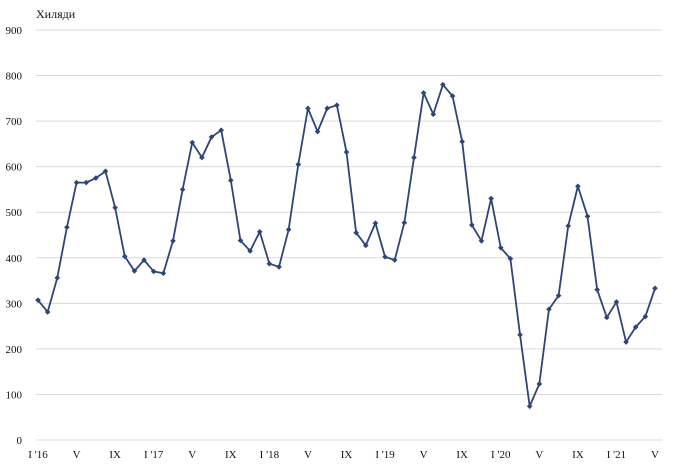 Image resolution: width=685 pixels, height=473 pixels. I want to click on x-tick-label: I '21, so click(616, 455).